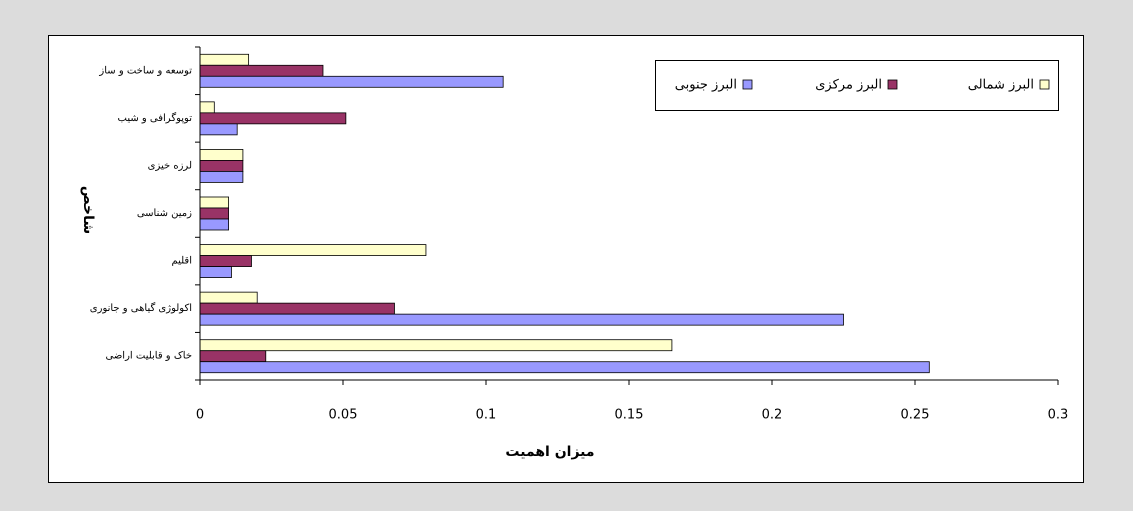 The image size is (1133, 511). Describe the element at coordinates (145, 70) in the screenshot. I see `y-tick-label: توسعه و ساخت و ساز` at that location.